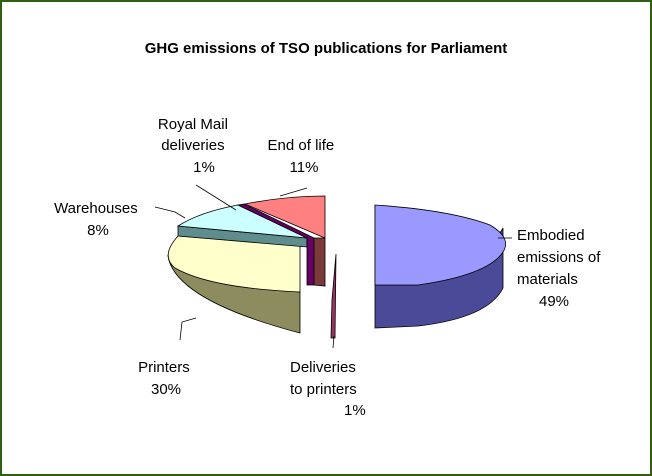 Image resolution: width=652 pixels, height=476 pixels. Describe the element at coordinates (166, 378) in the screenshot. I see `label-printers: Printers 30%` at that location.